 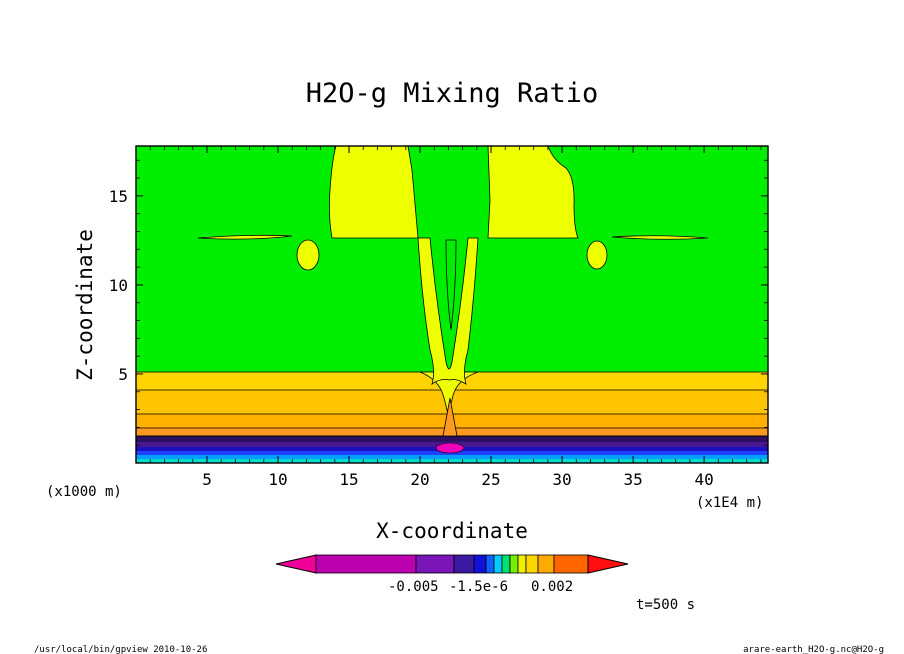 What do you see at coordinates (277, 479) in the screenshot?
I see `x-tick-label: 10` at bounding box center [277, 479].